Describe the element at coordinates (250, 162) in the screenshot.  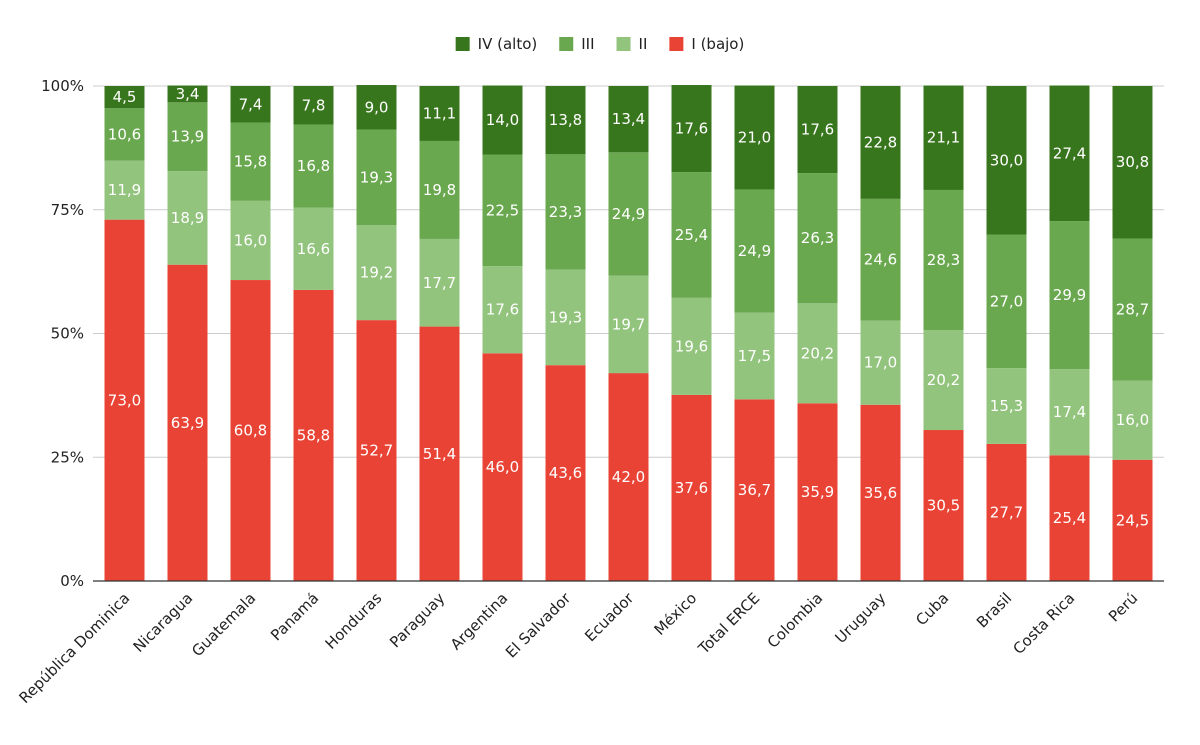
I see `data-label: 15,8` at that location.